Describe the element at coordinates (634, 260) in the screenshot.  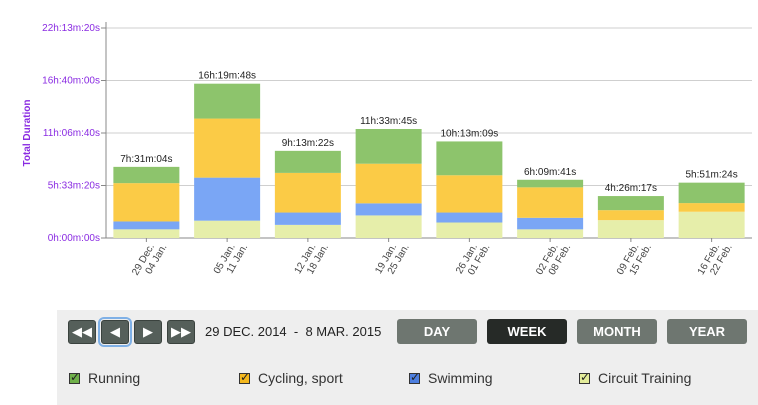
I see `x-tick-label: 09 Feb.15 Feb.` at that location.